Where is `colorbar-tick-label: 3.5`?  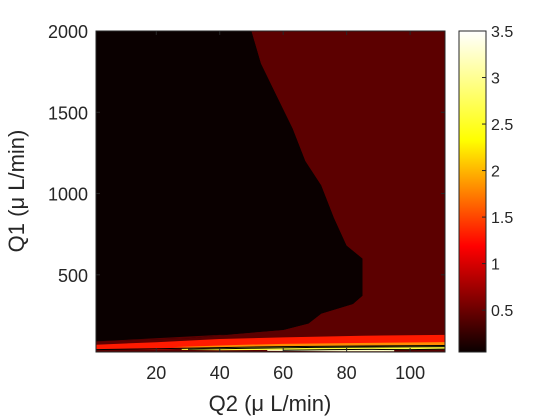 colorbar-tick-label: 3.5 is located at coordinates (502, 32).